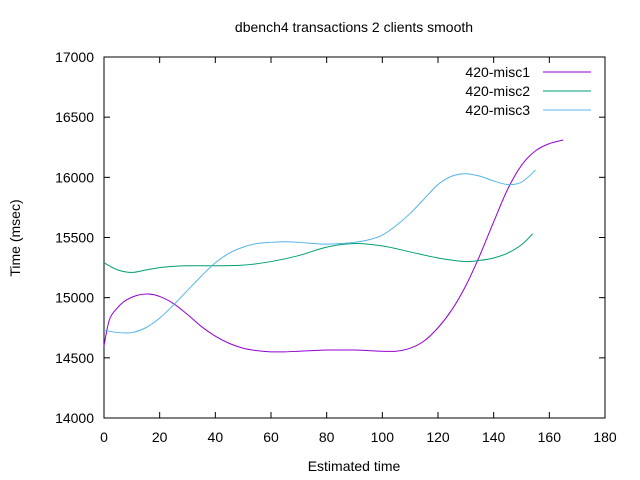  I want to click on y-tick-label: 15500, so click(74, 238).